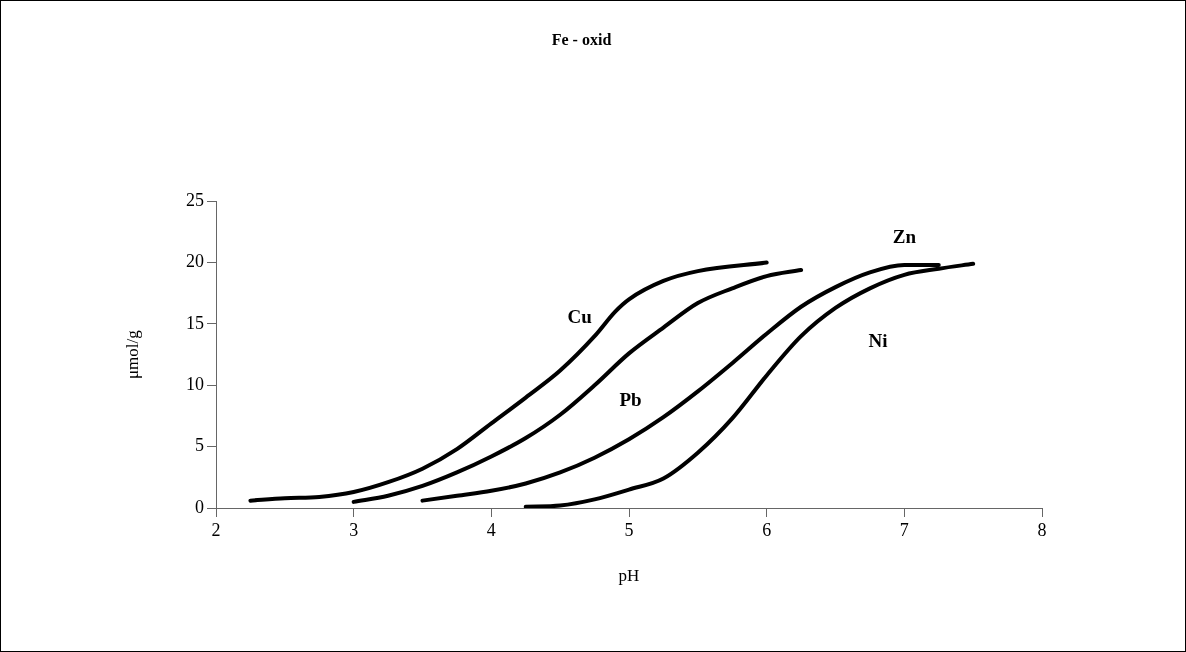 The image size is (1186, 652). Describe the element at coordinates (199, 506) in the screenshot. I see `y-tick-label: 0` at that location.